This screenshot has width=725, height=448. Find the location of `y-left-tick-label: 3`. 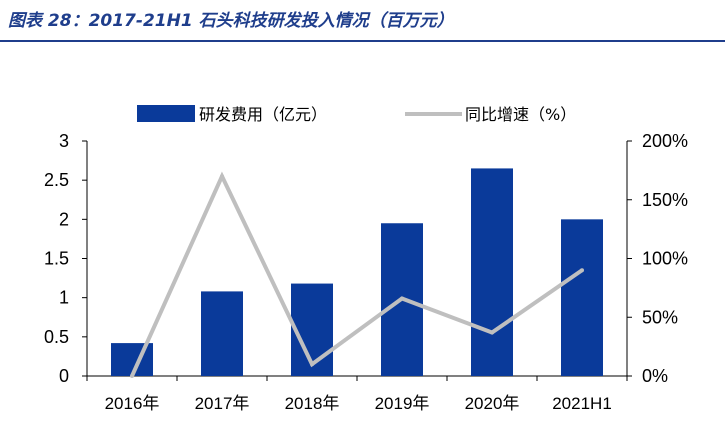

y-left-tick-label: 3 is located at coordinates (64, 141).